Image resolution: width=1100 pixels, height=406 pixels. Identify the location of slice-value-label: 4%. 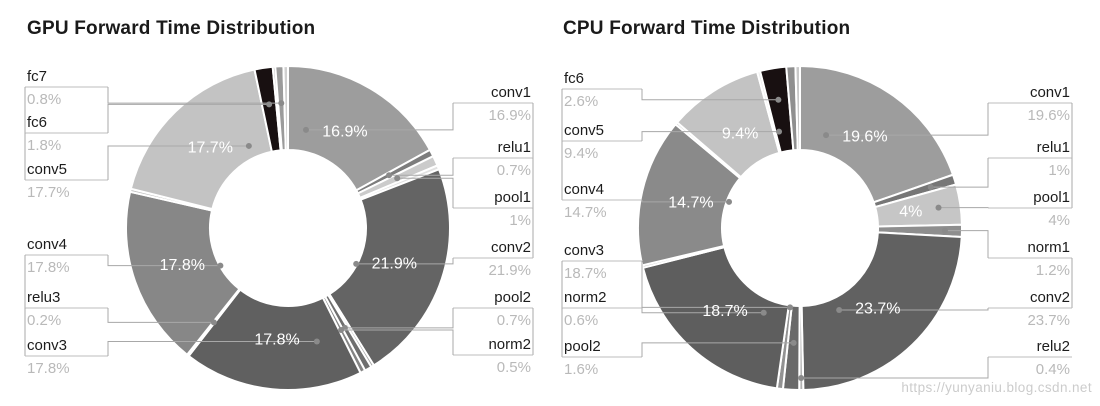
(910, 212).